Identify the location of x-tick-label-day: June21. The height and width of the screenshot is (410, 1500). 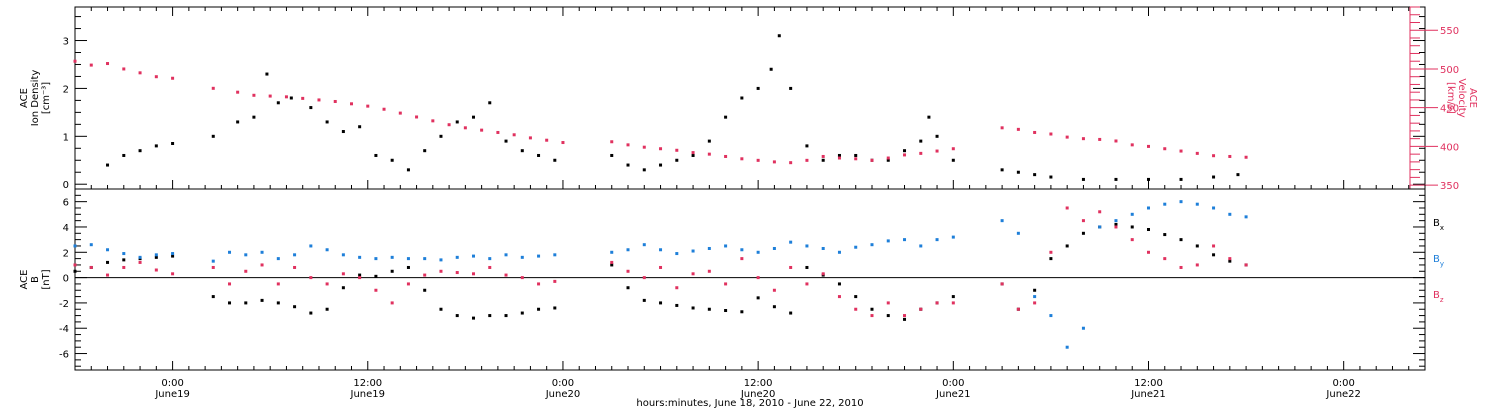
(1148, 394).